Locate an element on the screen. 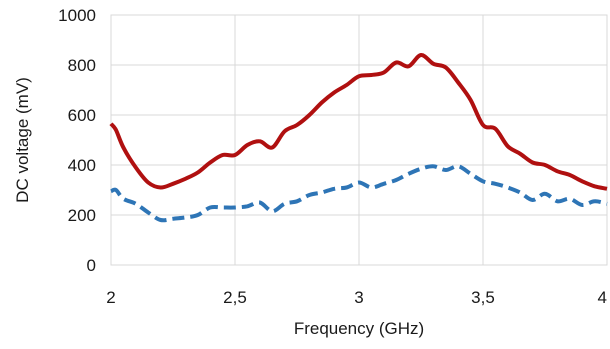  x-tick-label: 2,5 is located at coordinates (235, 297).